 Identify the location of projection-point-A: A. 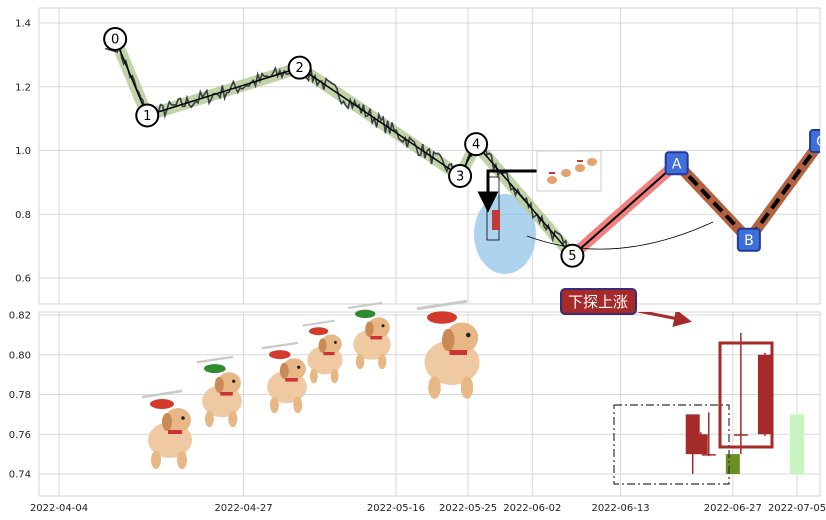
(677, 163).